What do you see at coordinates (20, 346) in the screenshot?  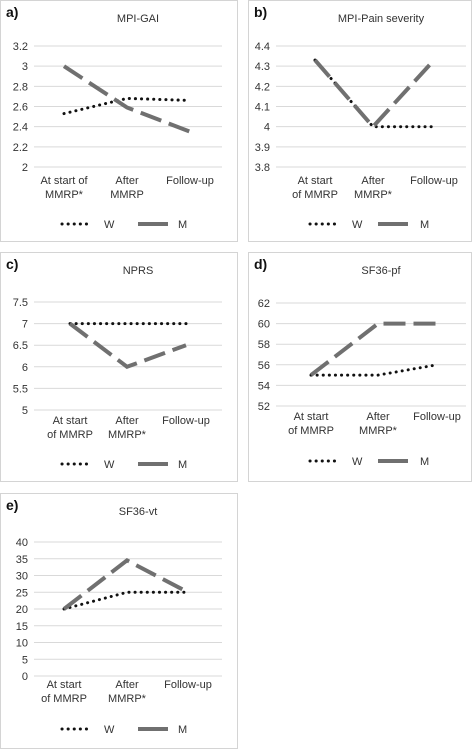 I see `y-tick-label: 6.5` at bounding box center [20, 346].